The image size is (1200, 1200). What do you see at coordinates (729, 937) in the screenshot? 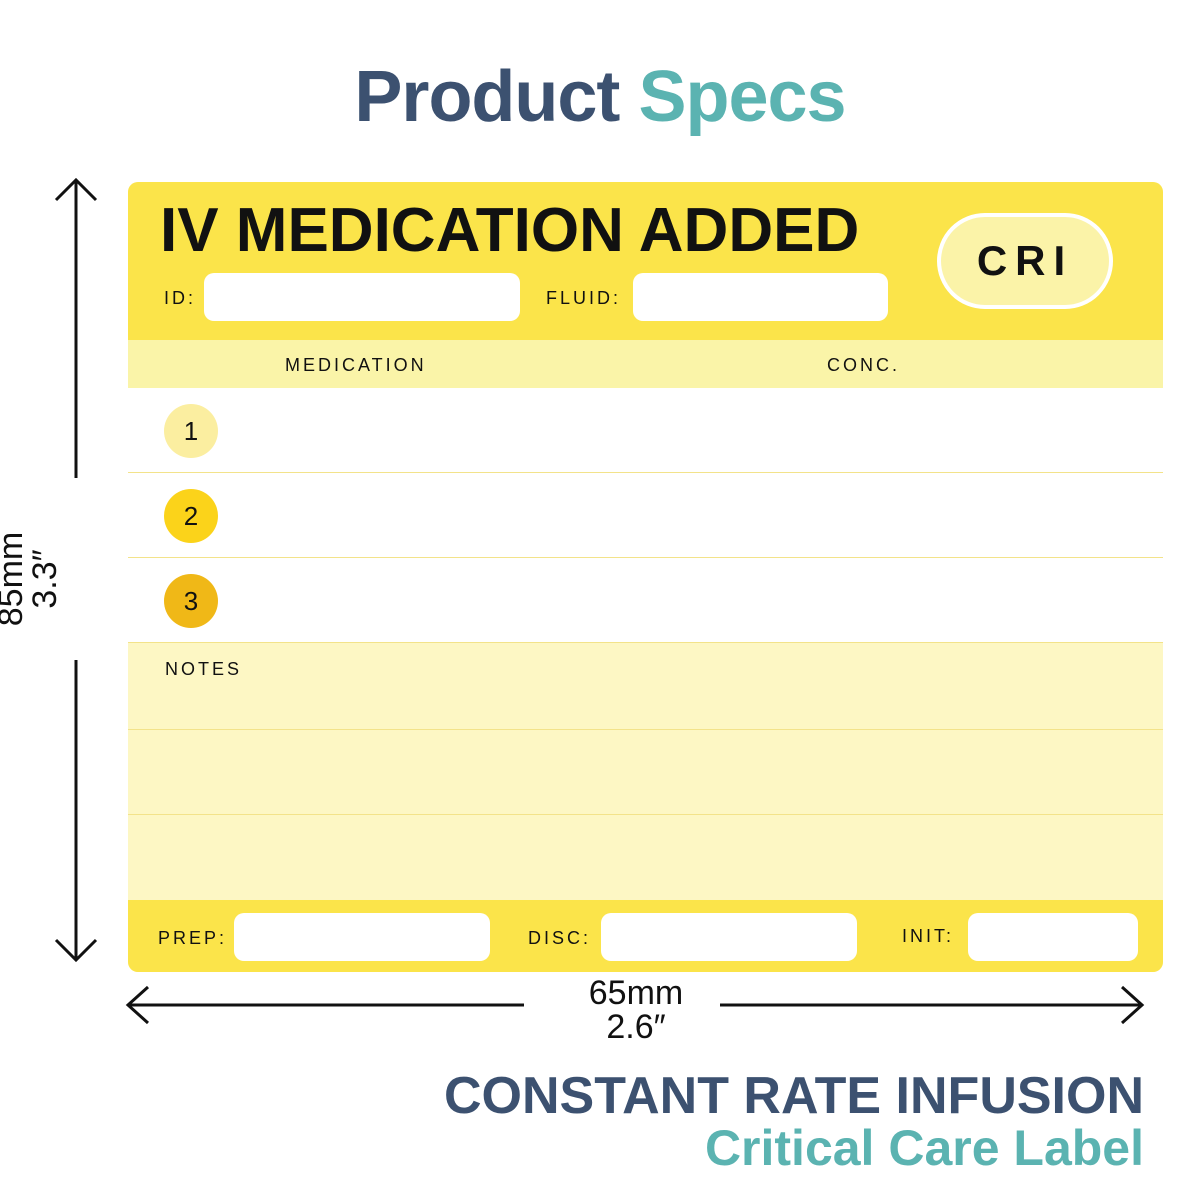
I see `disc-field` at bounding box center [729, 937].